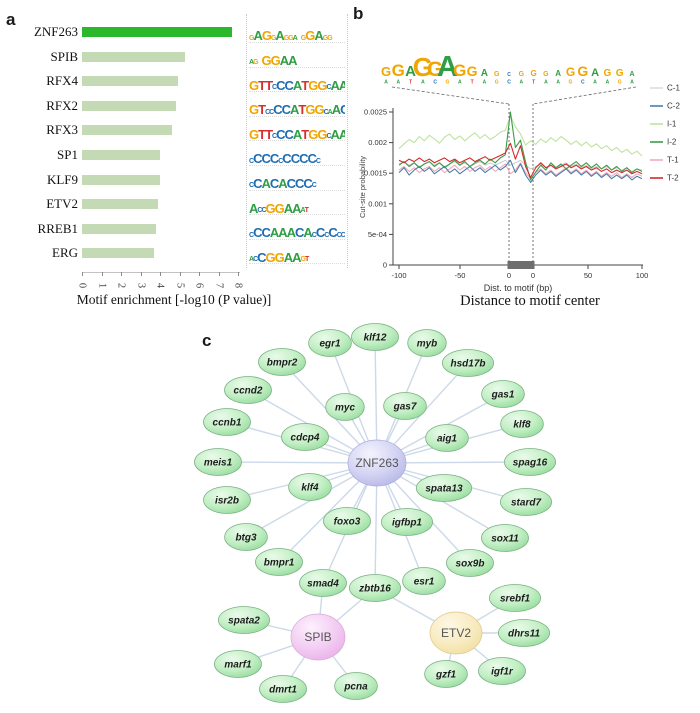 The height and width of the screenshot is (713, 700). I want to click on y-axis-title: Cut-site probability, so click(362, 187).